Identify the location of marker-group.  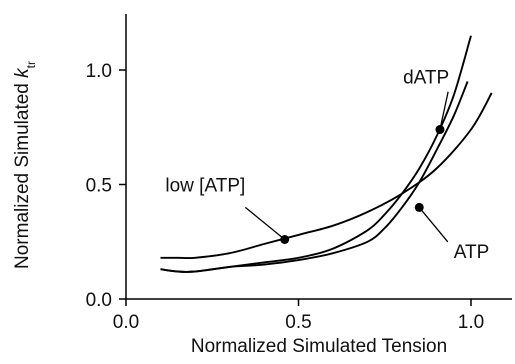
(362, 184).